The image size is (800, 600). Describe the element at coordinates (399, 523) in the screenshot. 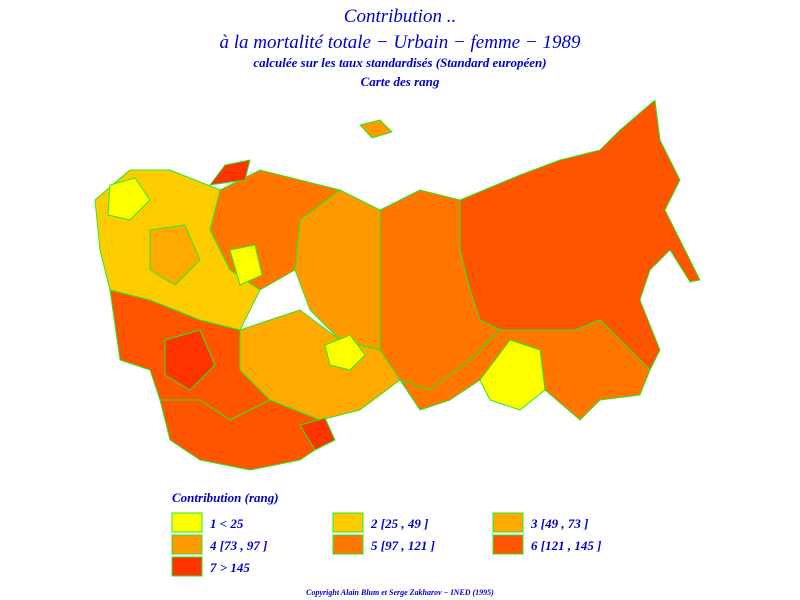

I see `legend-label: 2 [25 , 49 ]` at that location.